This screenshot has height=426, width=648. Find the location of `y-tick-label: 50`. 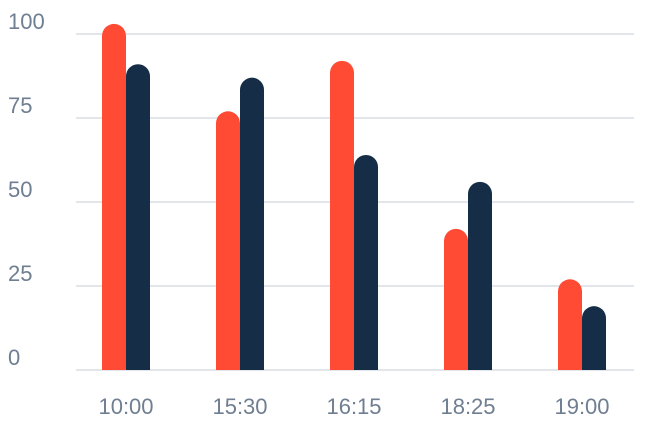

y-tick-label: 50 is located at coordinates (20, 189).